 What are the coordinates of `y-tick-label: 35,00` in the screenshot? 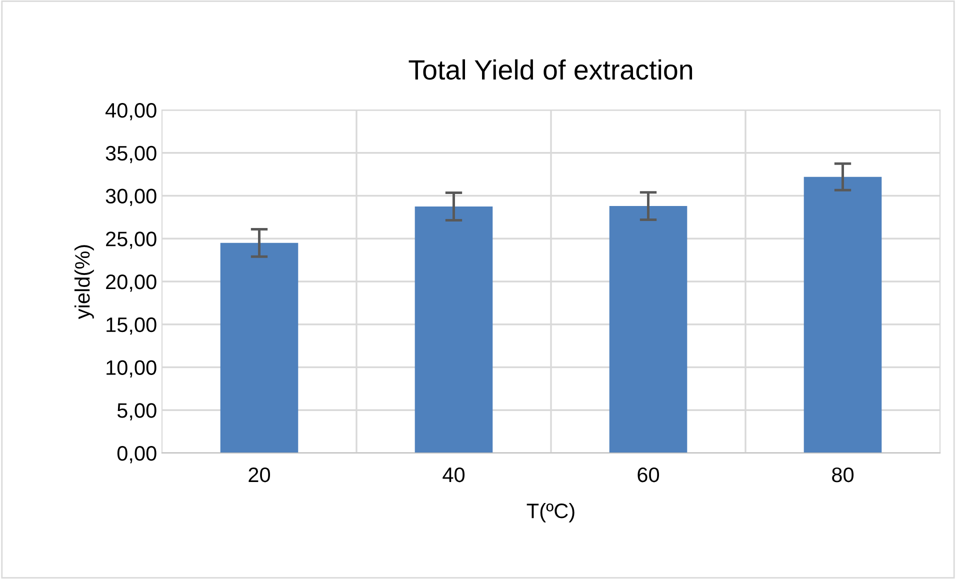 It's located at (131, 155).